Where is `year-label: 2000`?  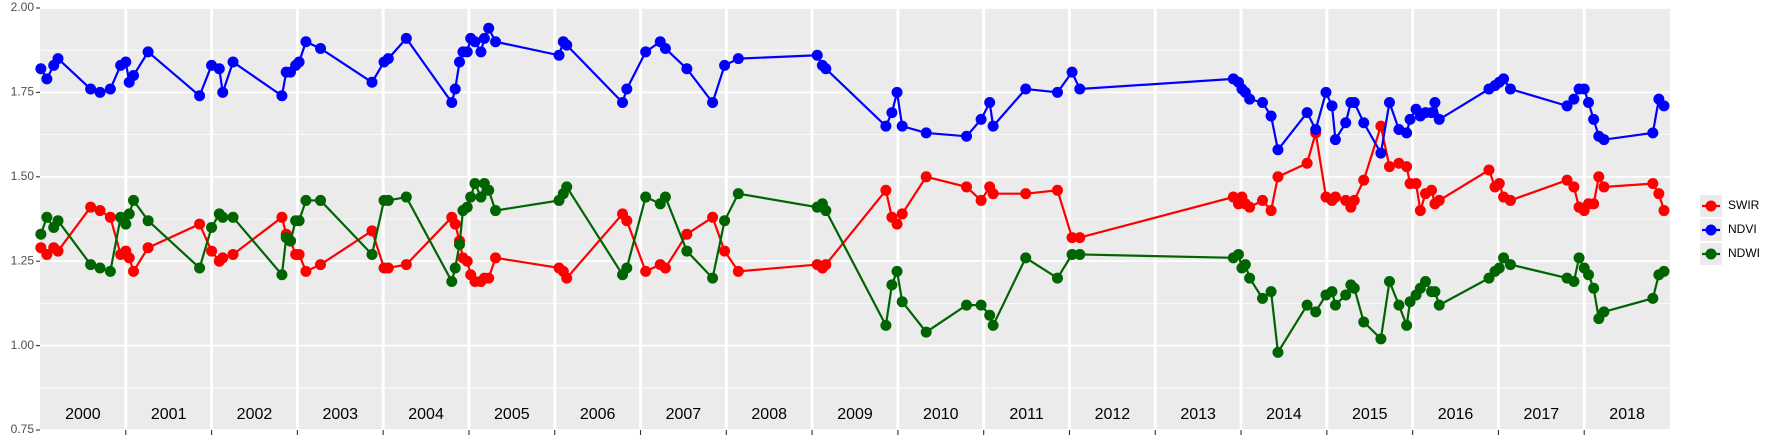
year-label: 2000 is located at coordinates (83, 414).